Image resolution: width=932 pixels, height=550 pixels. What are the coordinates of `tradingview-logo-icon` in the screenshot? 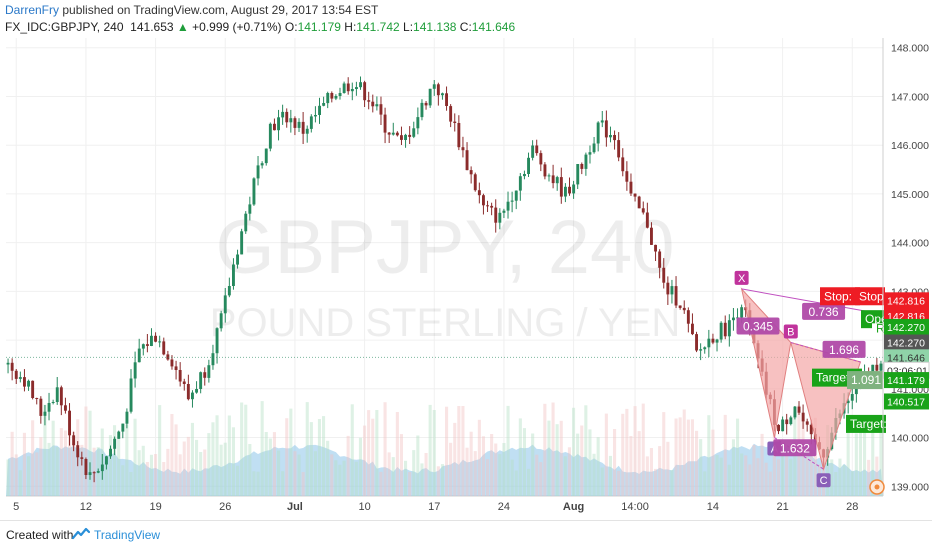 It's located at (81, 534).